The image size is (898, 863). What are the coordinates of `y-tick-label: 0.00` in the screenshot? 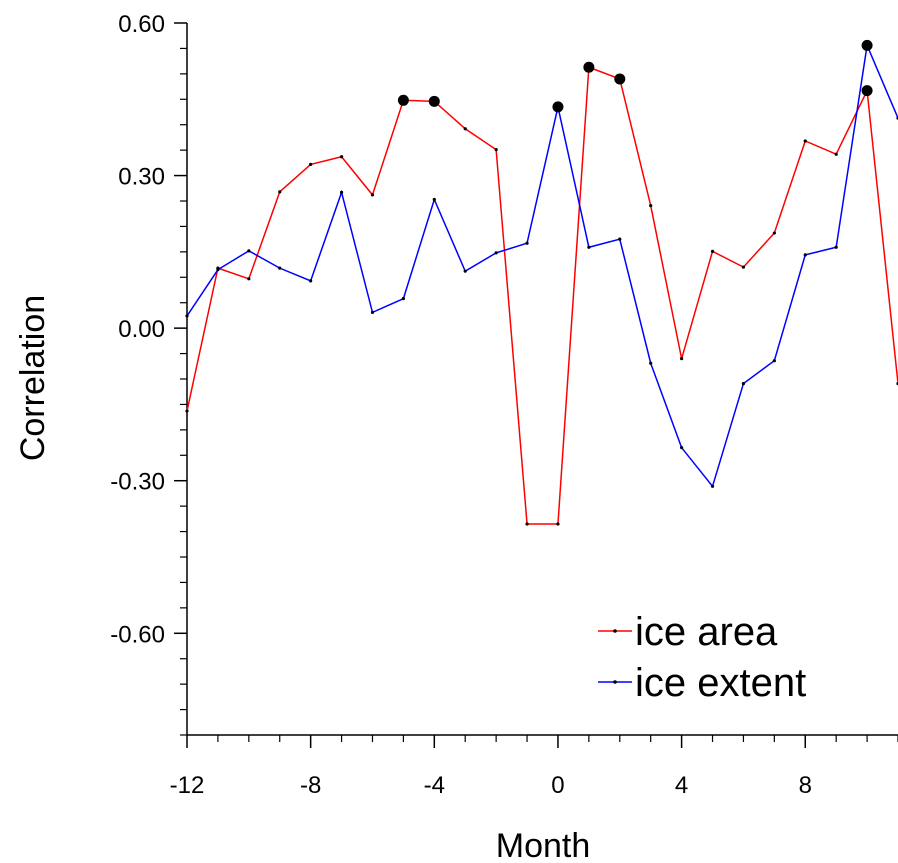 It's located at (141, 329).